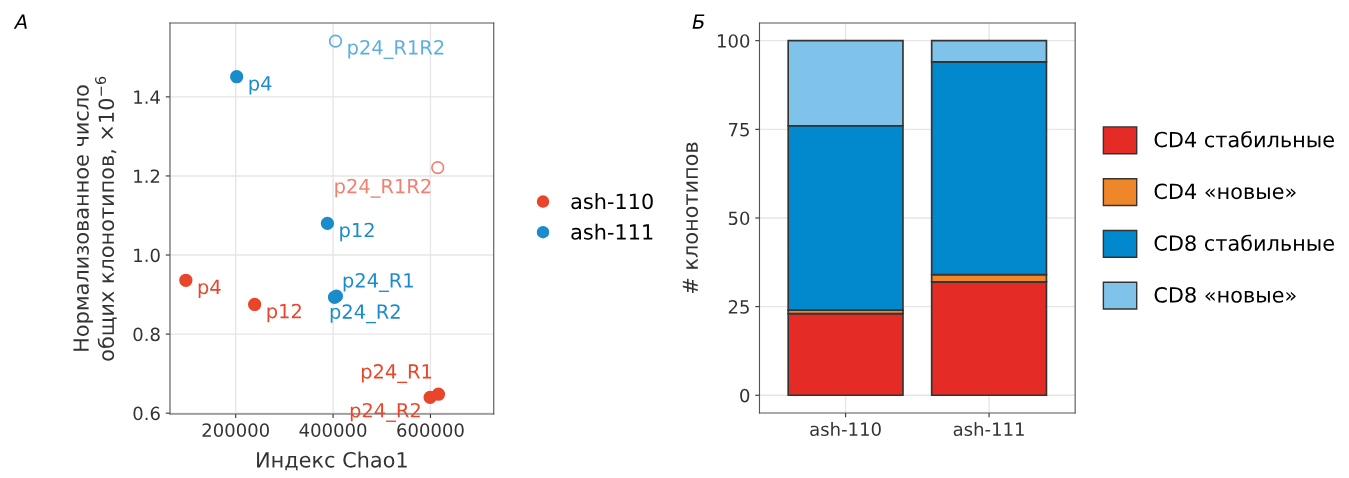 The image size is (1349, 478). I want to click on x-tick-label: ash-111, so click(988, 429).